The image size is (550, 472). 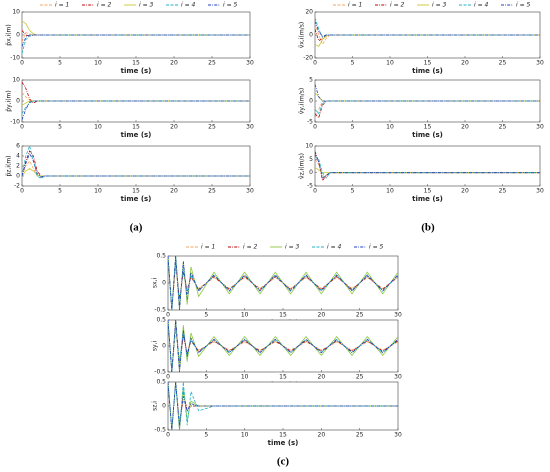 What do you see at coordinates (136, 228) in the screenshot?
I see `panel-label: (a)` at bounding box center [136, 228].